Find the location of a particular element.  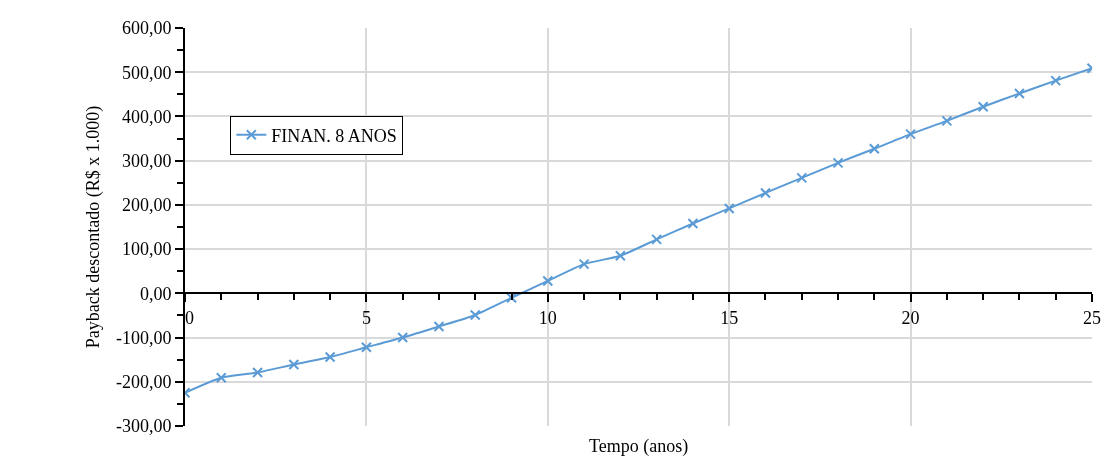

x-tick-label: 0 is located at coordinates (185, 317).